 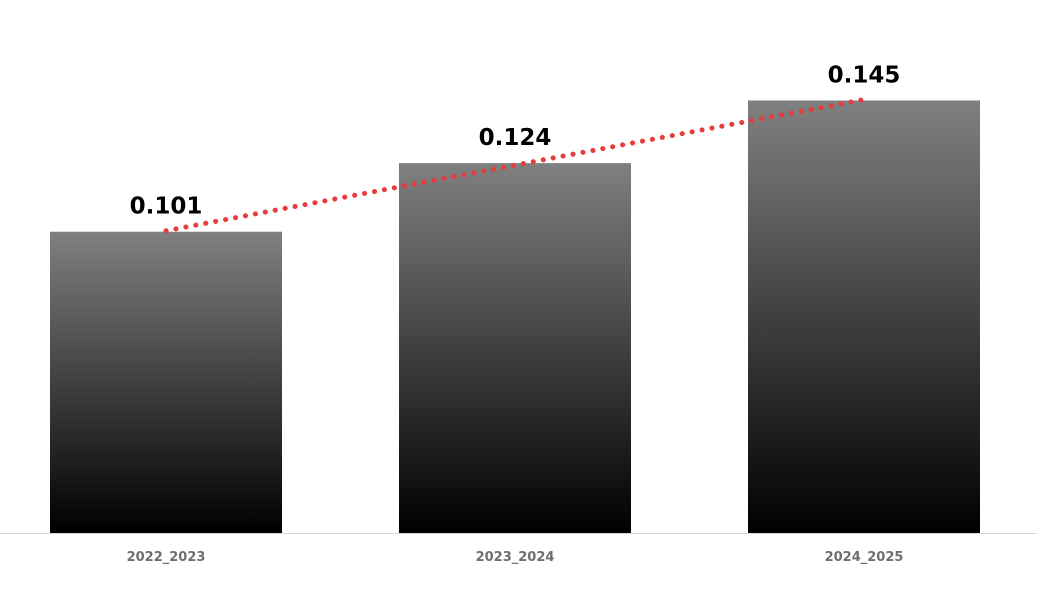 What do you see at coordinates (864, 557) in the screenshot?
I see `x-tick-label-2024_2025: 2024_2025` at bounding box center [864, 557].